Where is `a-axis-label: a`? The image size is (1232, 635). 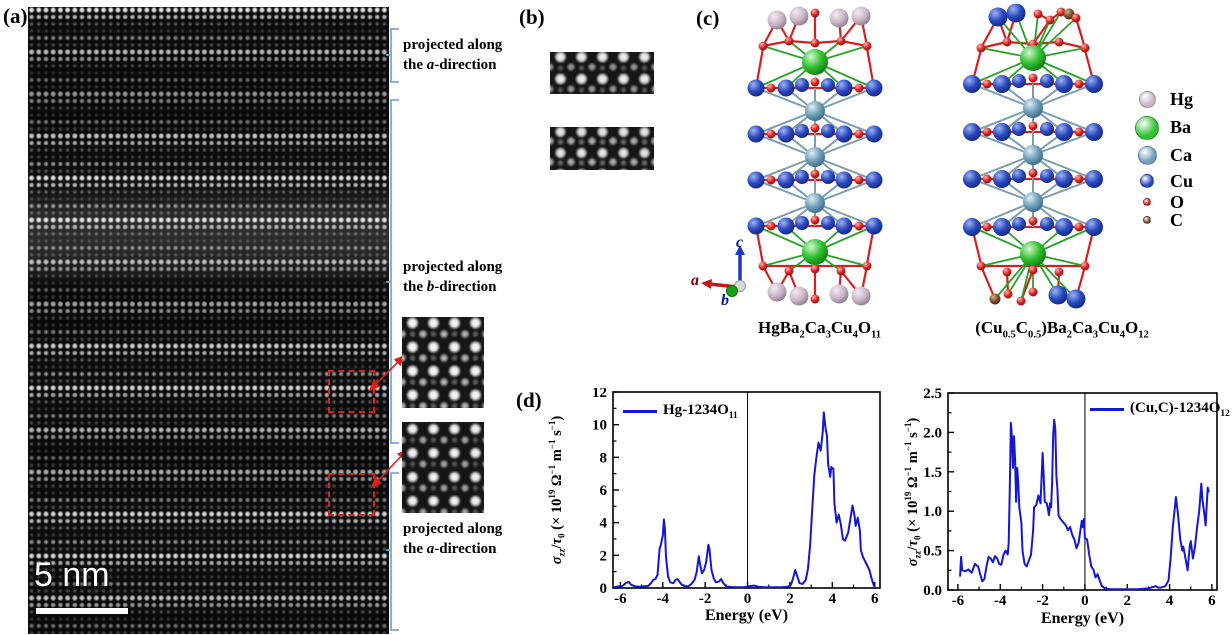 a-axis-label: a is located at coordinates (695, 280).